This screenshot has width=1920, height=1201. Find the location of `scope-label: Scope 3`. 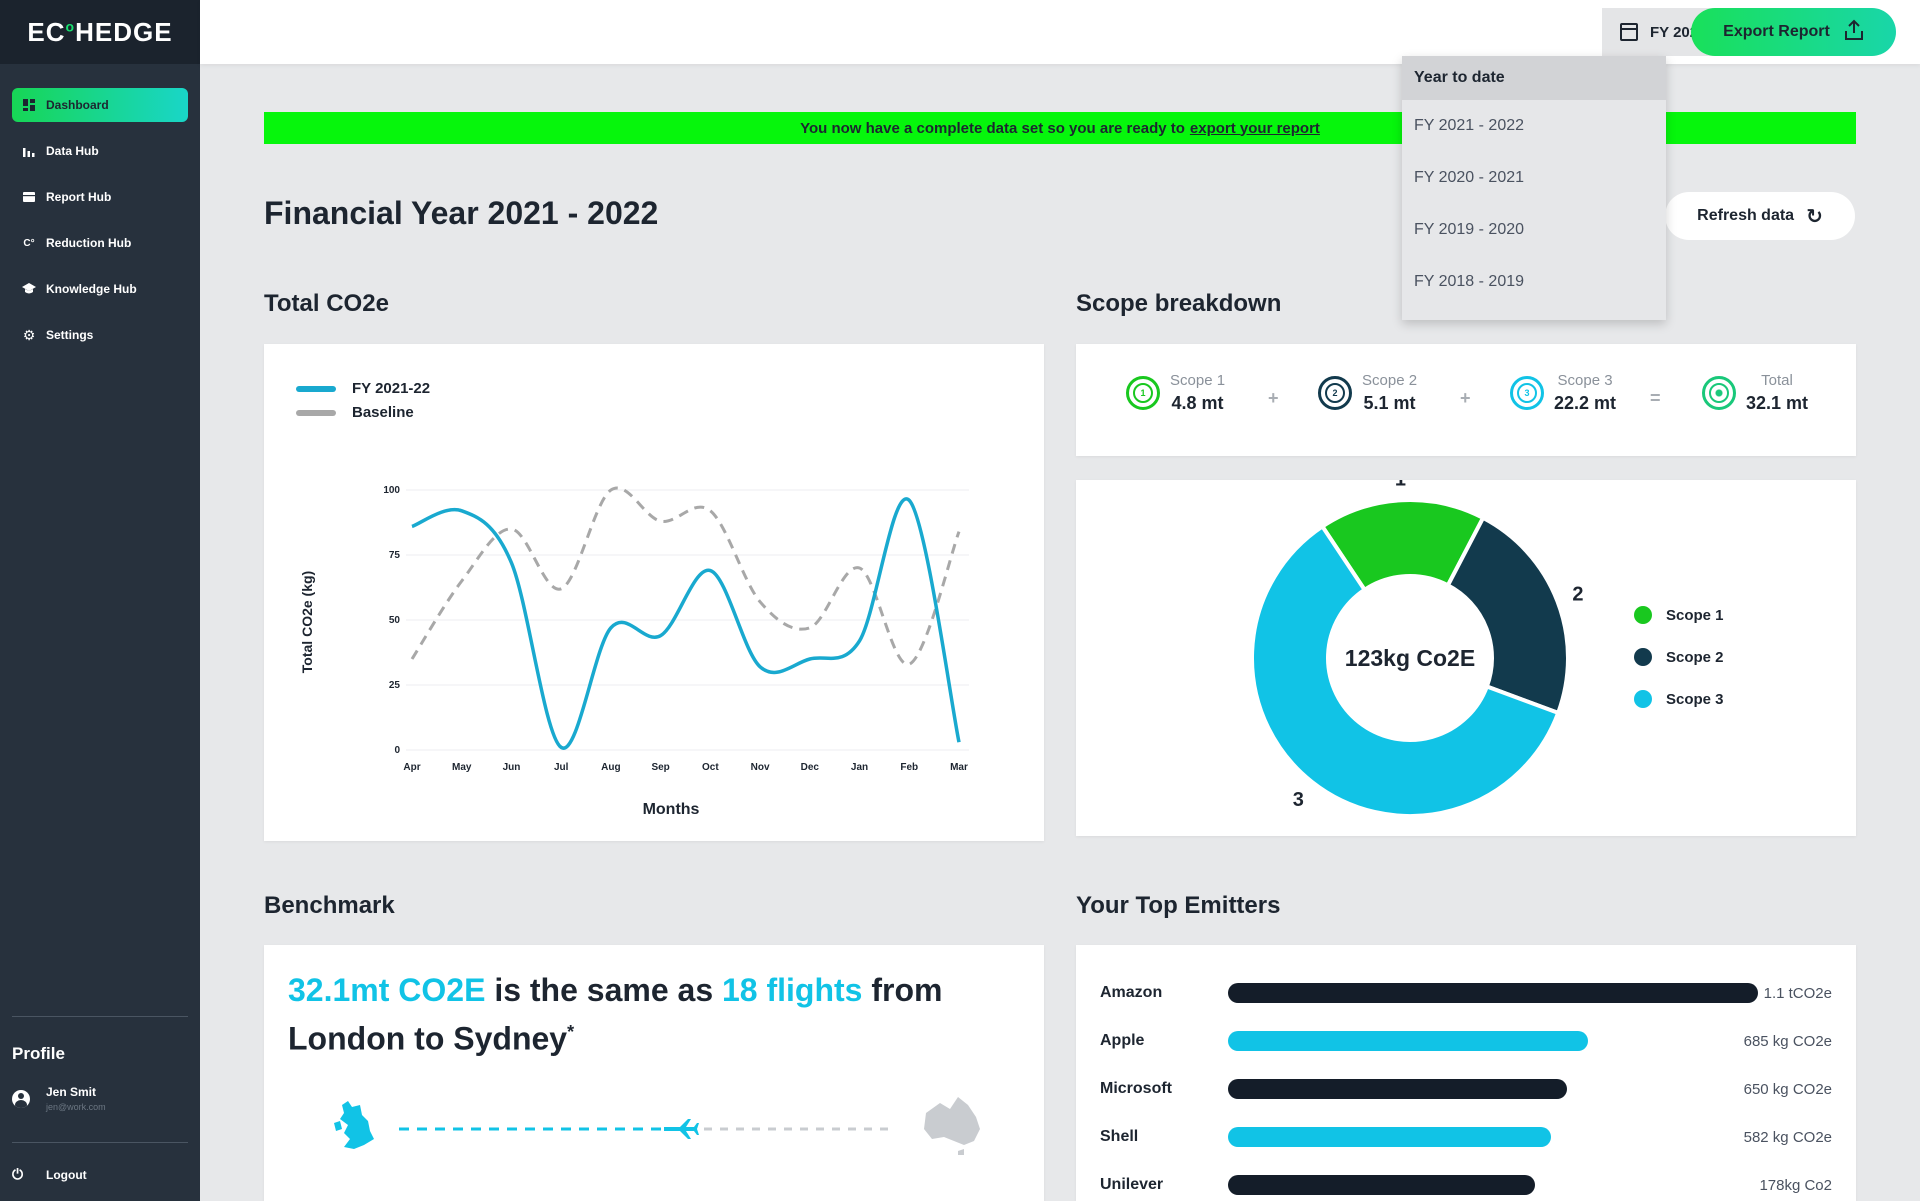

scope-label: Scope 3 is located at coordinates (1585, 380).